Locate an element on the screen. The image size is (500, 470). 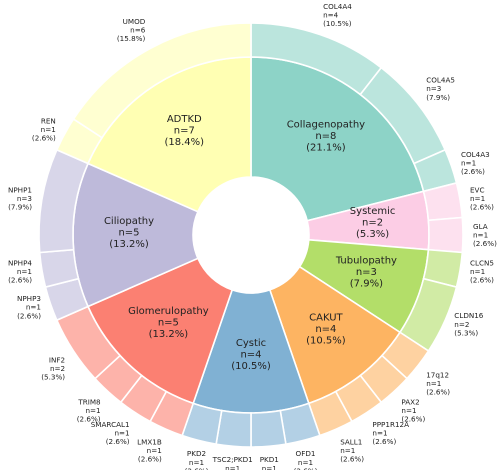
outer-label-lmx1b: LMX1B n=1 (2.6%) is located at coordinates (149, 450).